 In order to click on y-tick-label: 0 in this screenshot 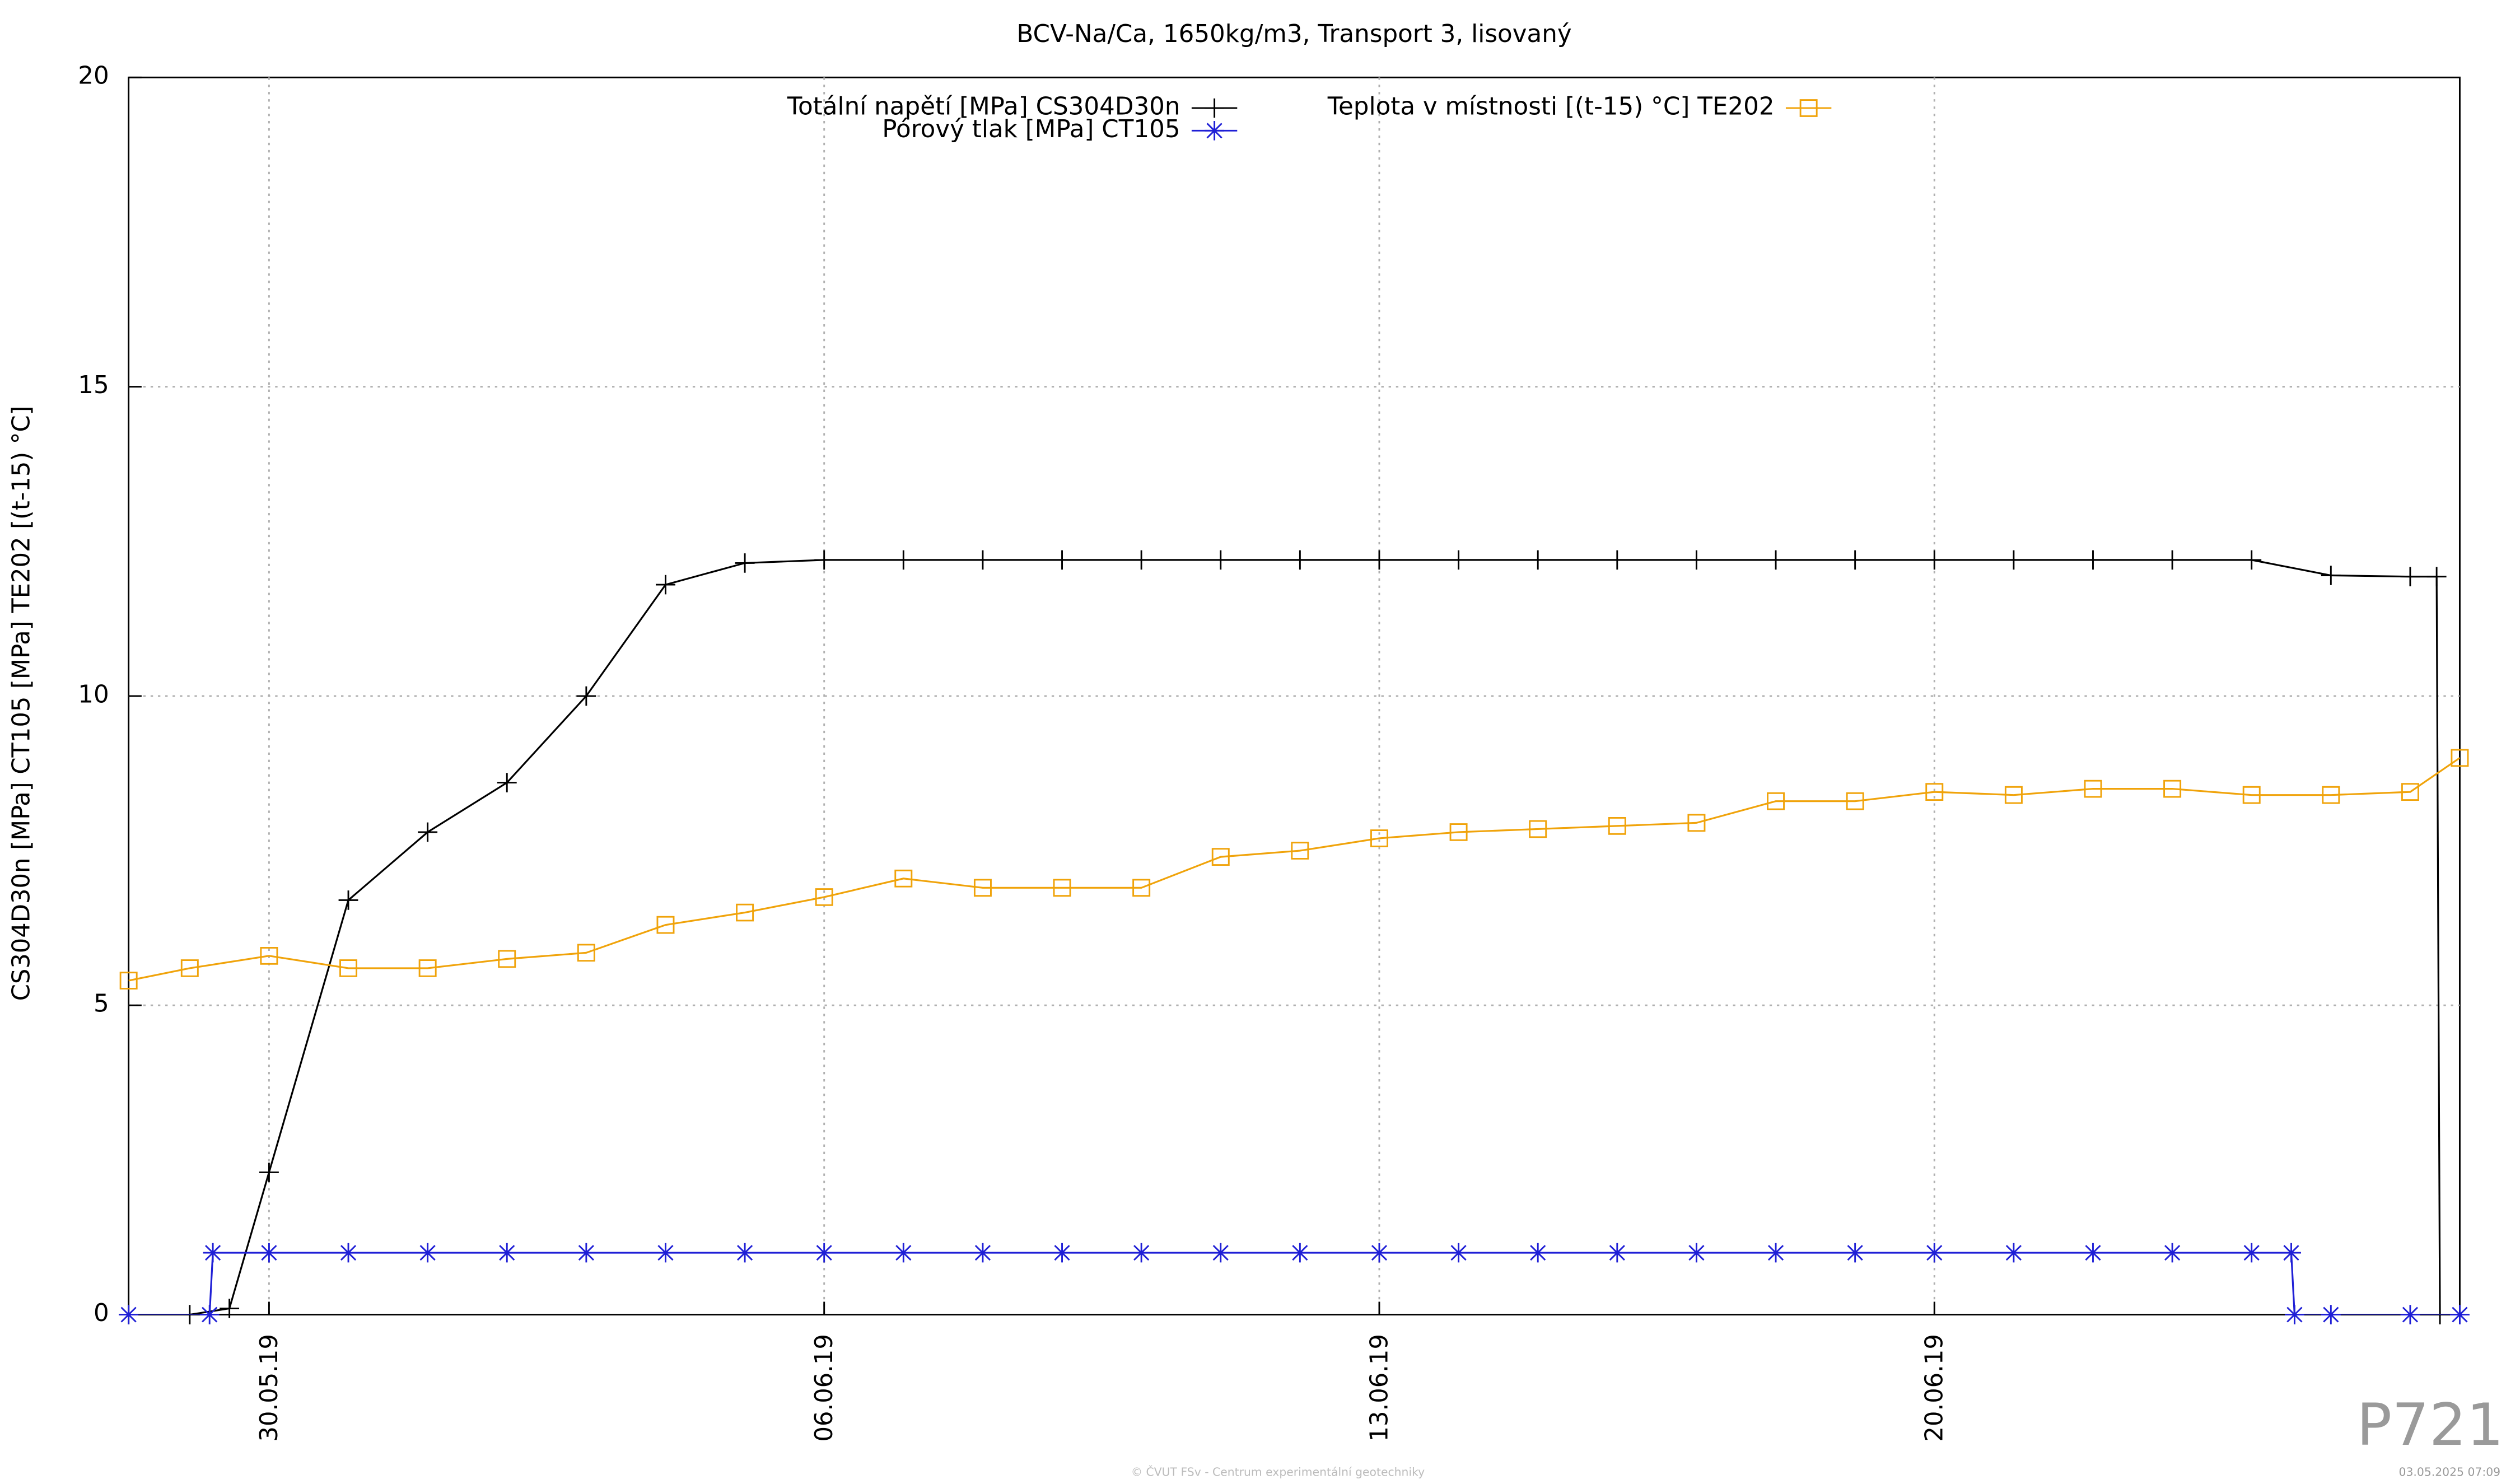, I will do `click(102, 1313)`.